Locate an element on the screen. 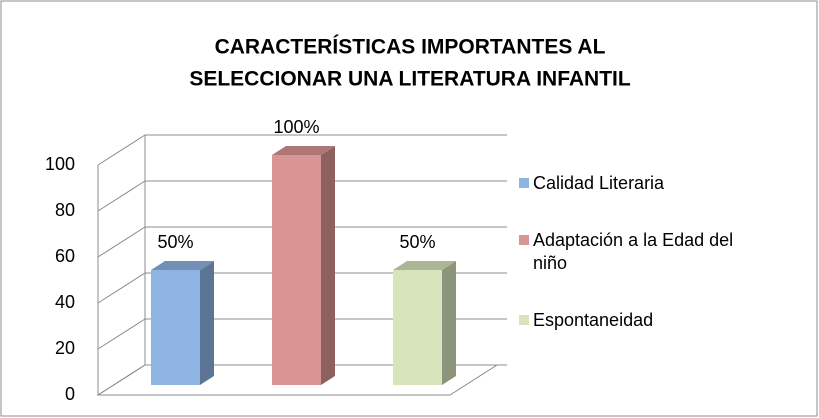 The width and height of the screenshot is (819, 418). legend-label: Adaptación a la Edad del niño is located at coordinates (633, 251).